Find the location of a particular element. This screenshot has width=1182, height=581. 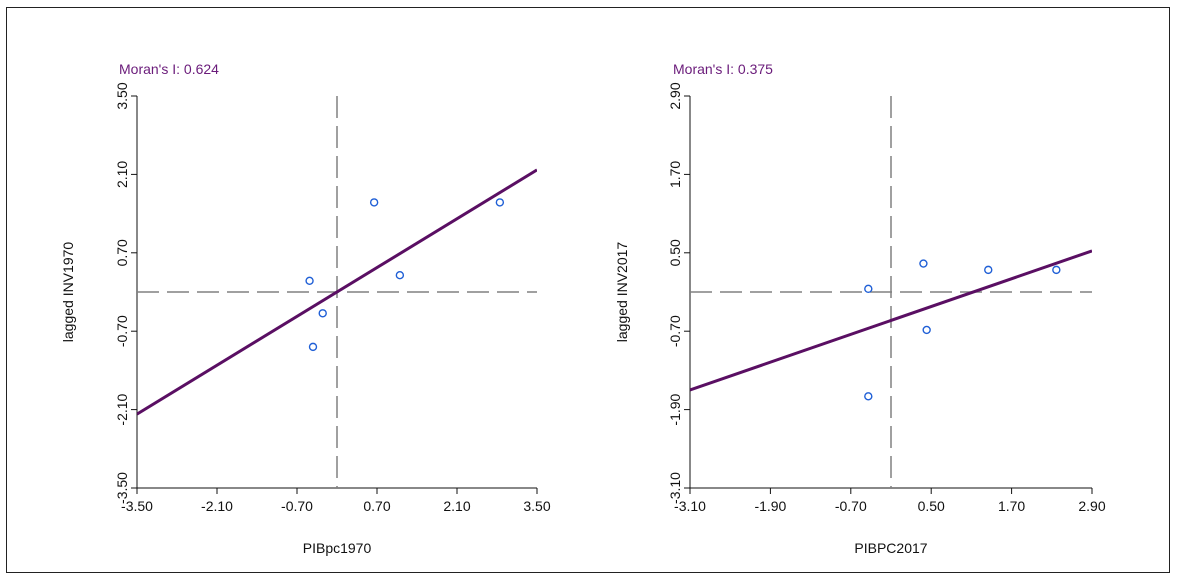

morans-i-label: Moran's I: 0.375 is located at coordinates (723, 69).